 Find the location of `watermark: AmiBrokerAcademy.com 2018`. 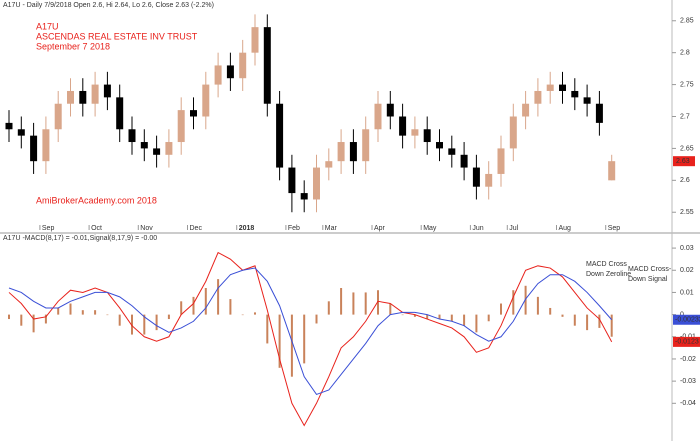

watermark: AmiBrokerAcademy.com 2018 is located at coordinates (96, 200).